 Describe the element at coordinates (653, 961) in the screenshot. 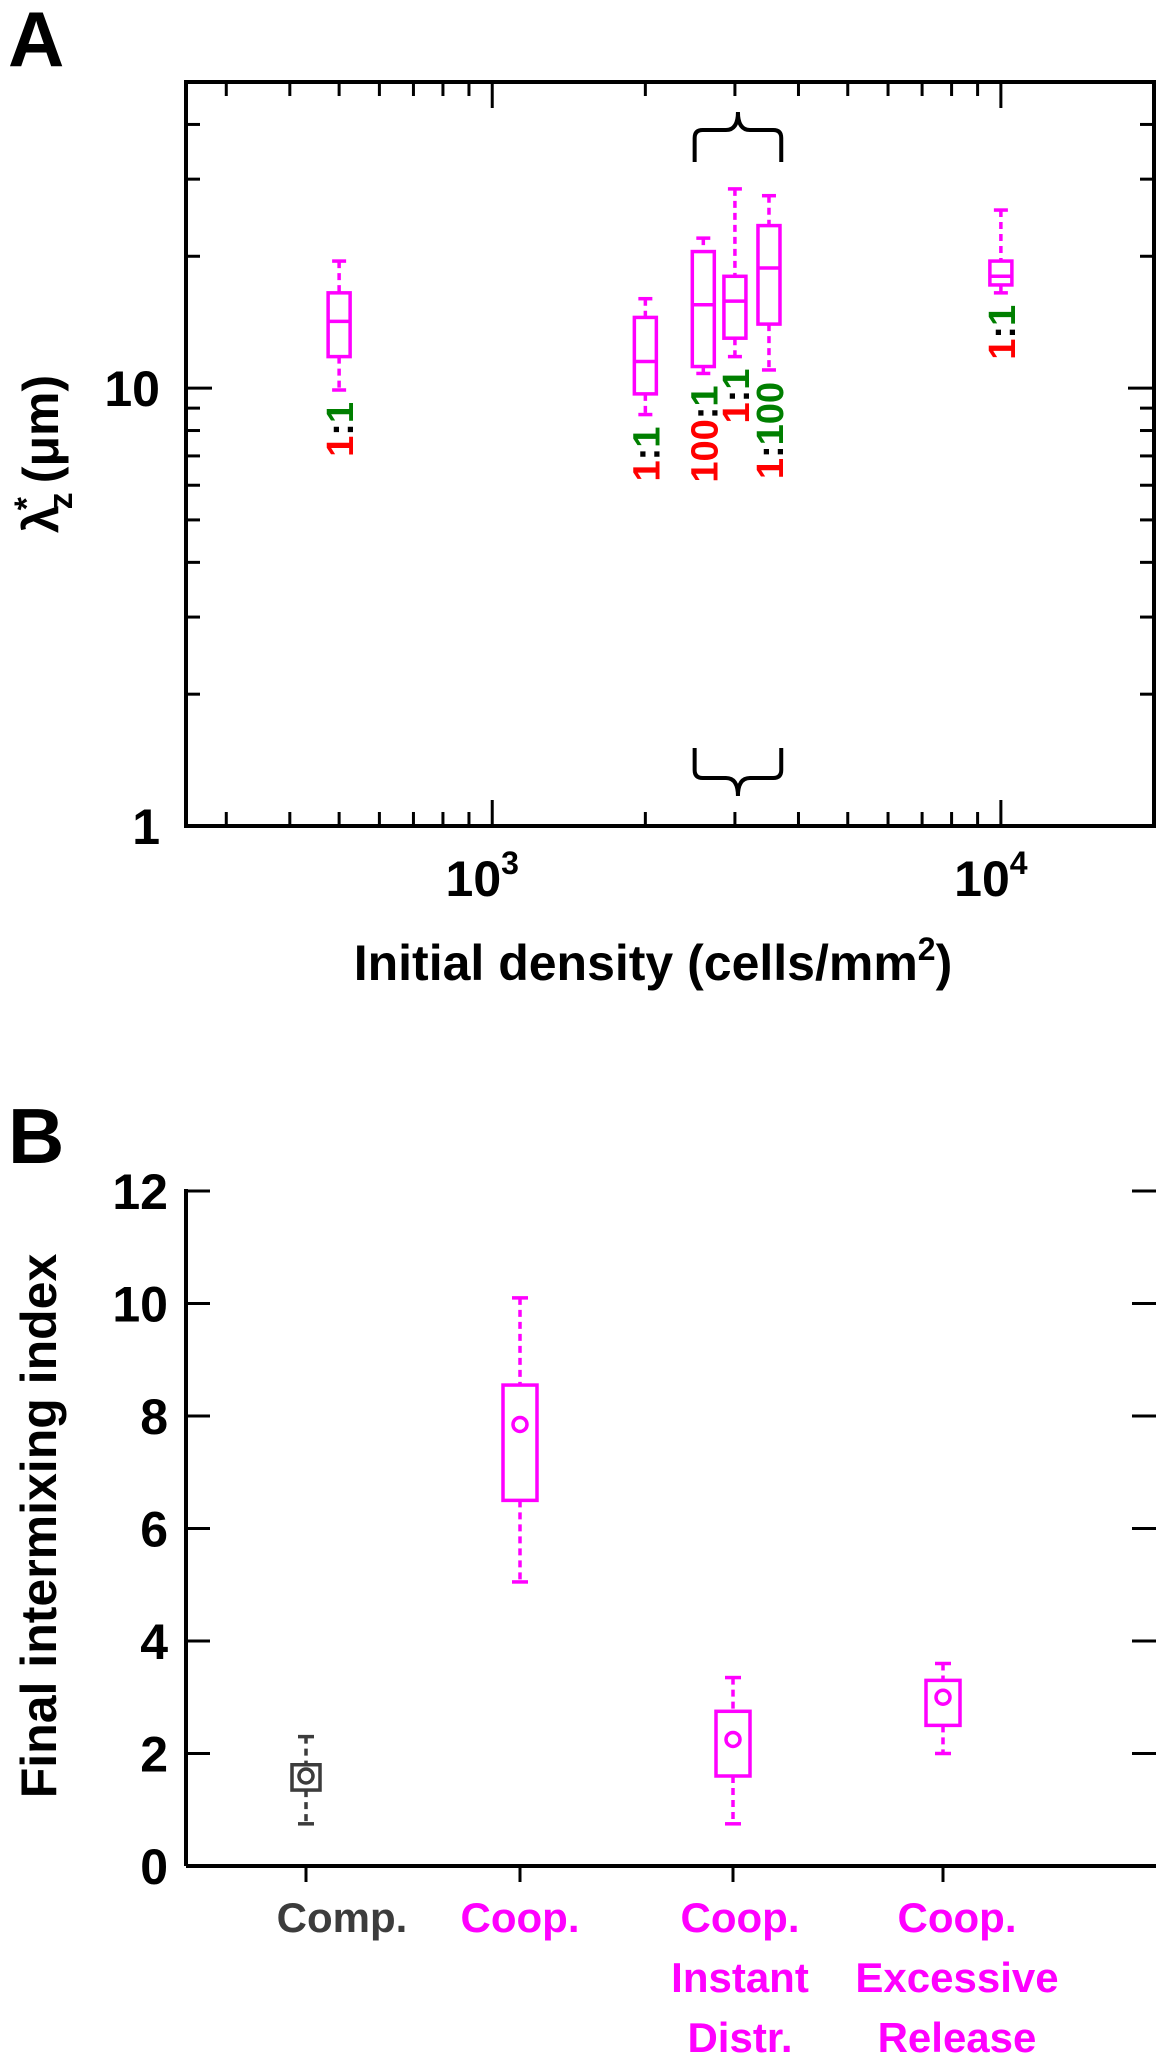

I see `panel-a-xlabel: Initial density (cells/mm2)` at that location.